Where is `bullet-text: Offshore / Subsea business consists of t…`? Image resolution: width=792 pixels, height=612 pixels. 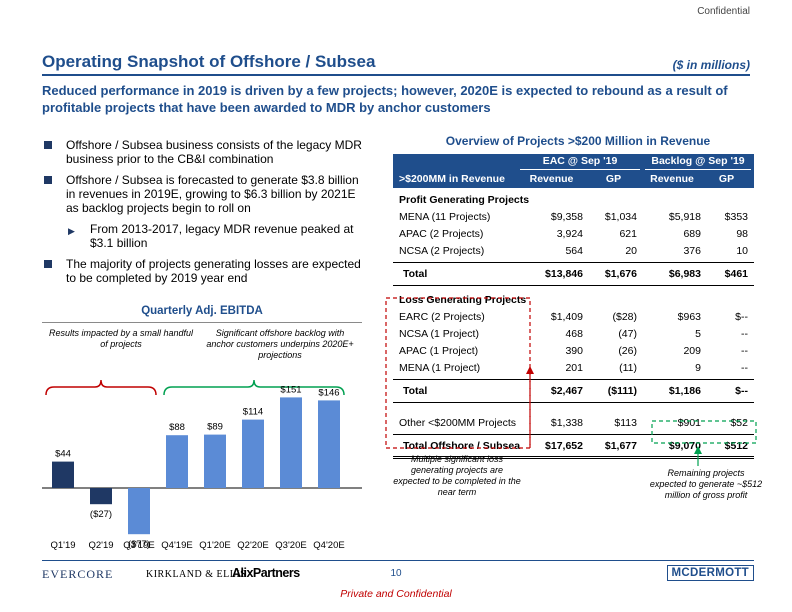
bullet-text: Offshore / Subsea business consists of t… is located at coordinates (214, 152).